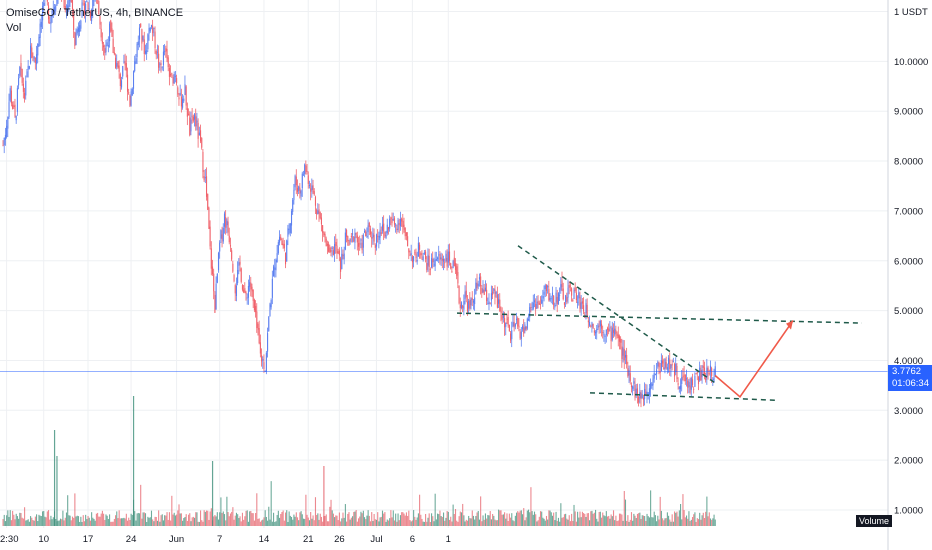 The width and height of the screenshot is (932, 550). I want to click on symbol-title: OmiseGO / TetherUS, 4h, BINANCE, so click(95, 13).